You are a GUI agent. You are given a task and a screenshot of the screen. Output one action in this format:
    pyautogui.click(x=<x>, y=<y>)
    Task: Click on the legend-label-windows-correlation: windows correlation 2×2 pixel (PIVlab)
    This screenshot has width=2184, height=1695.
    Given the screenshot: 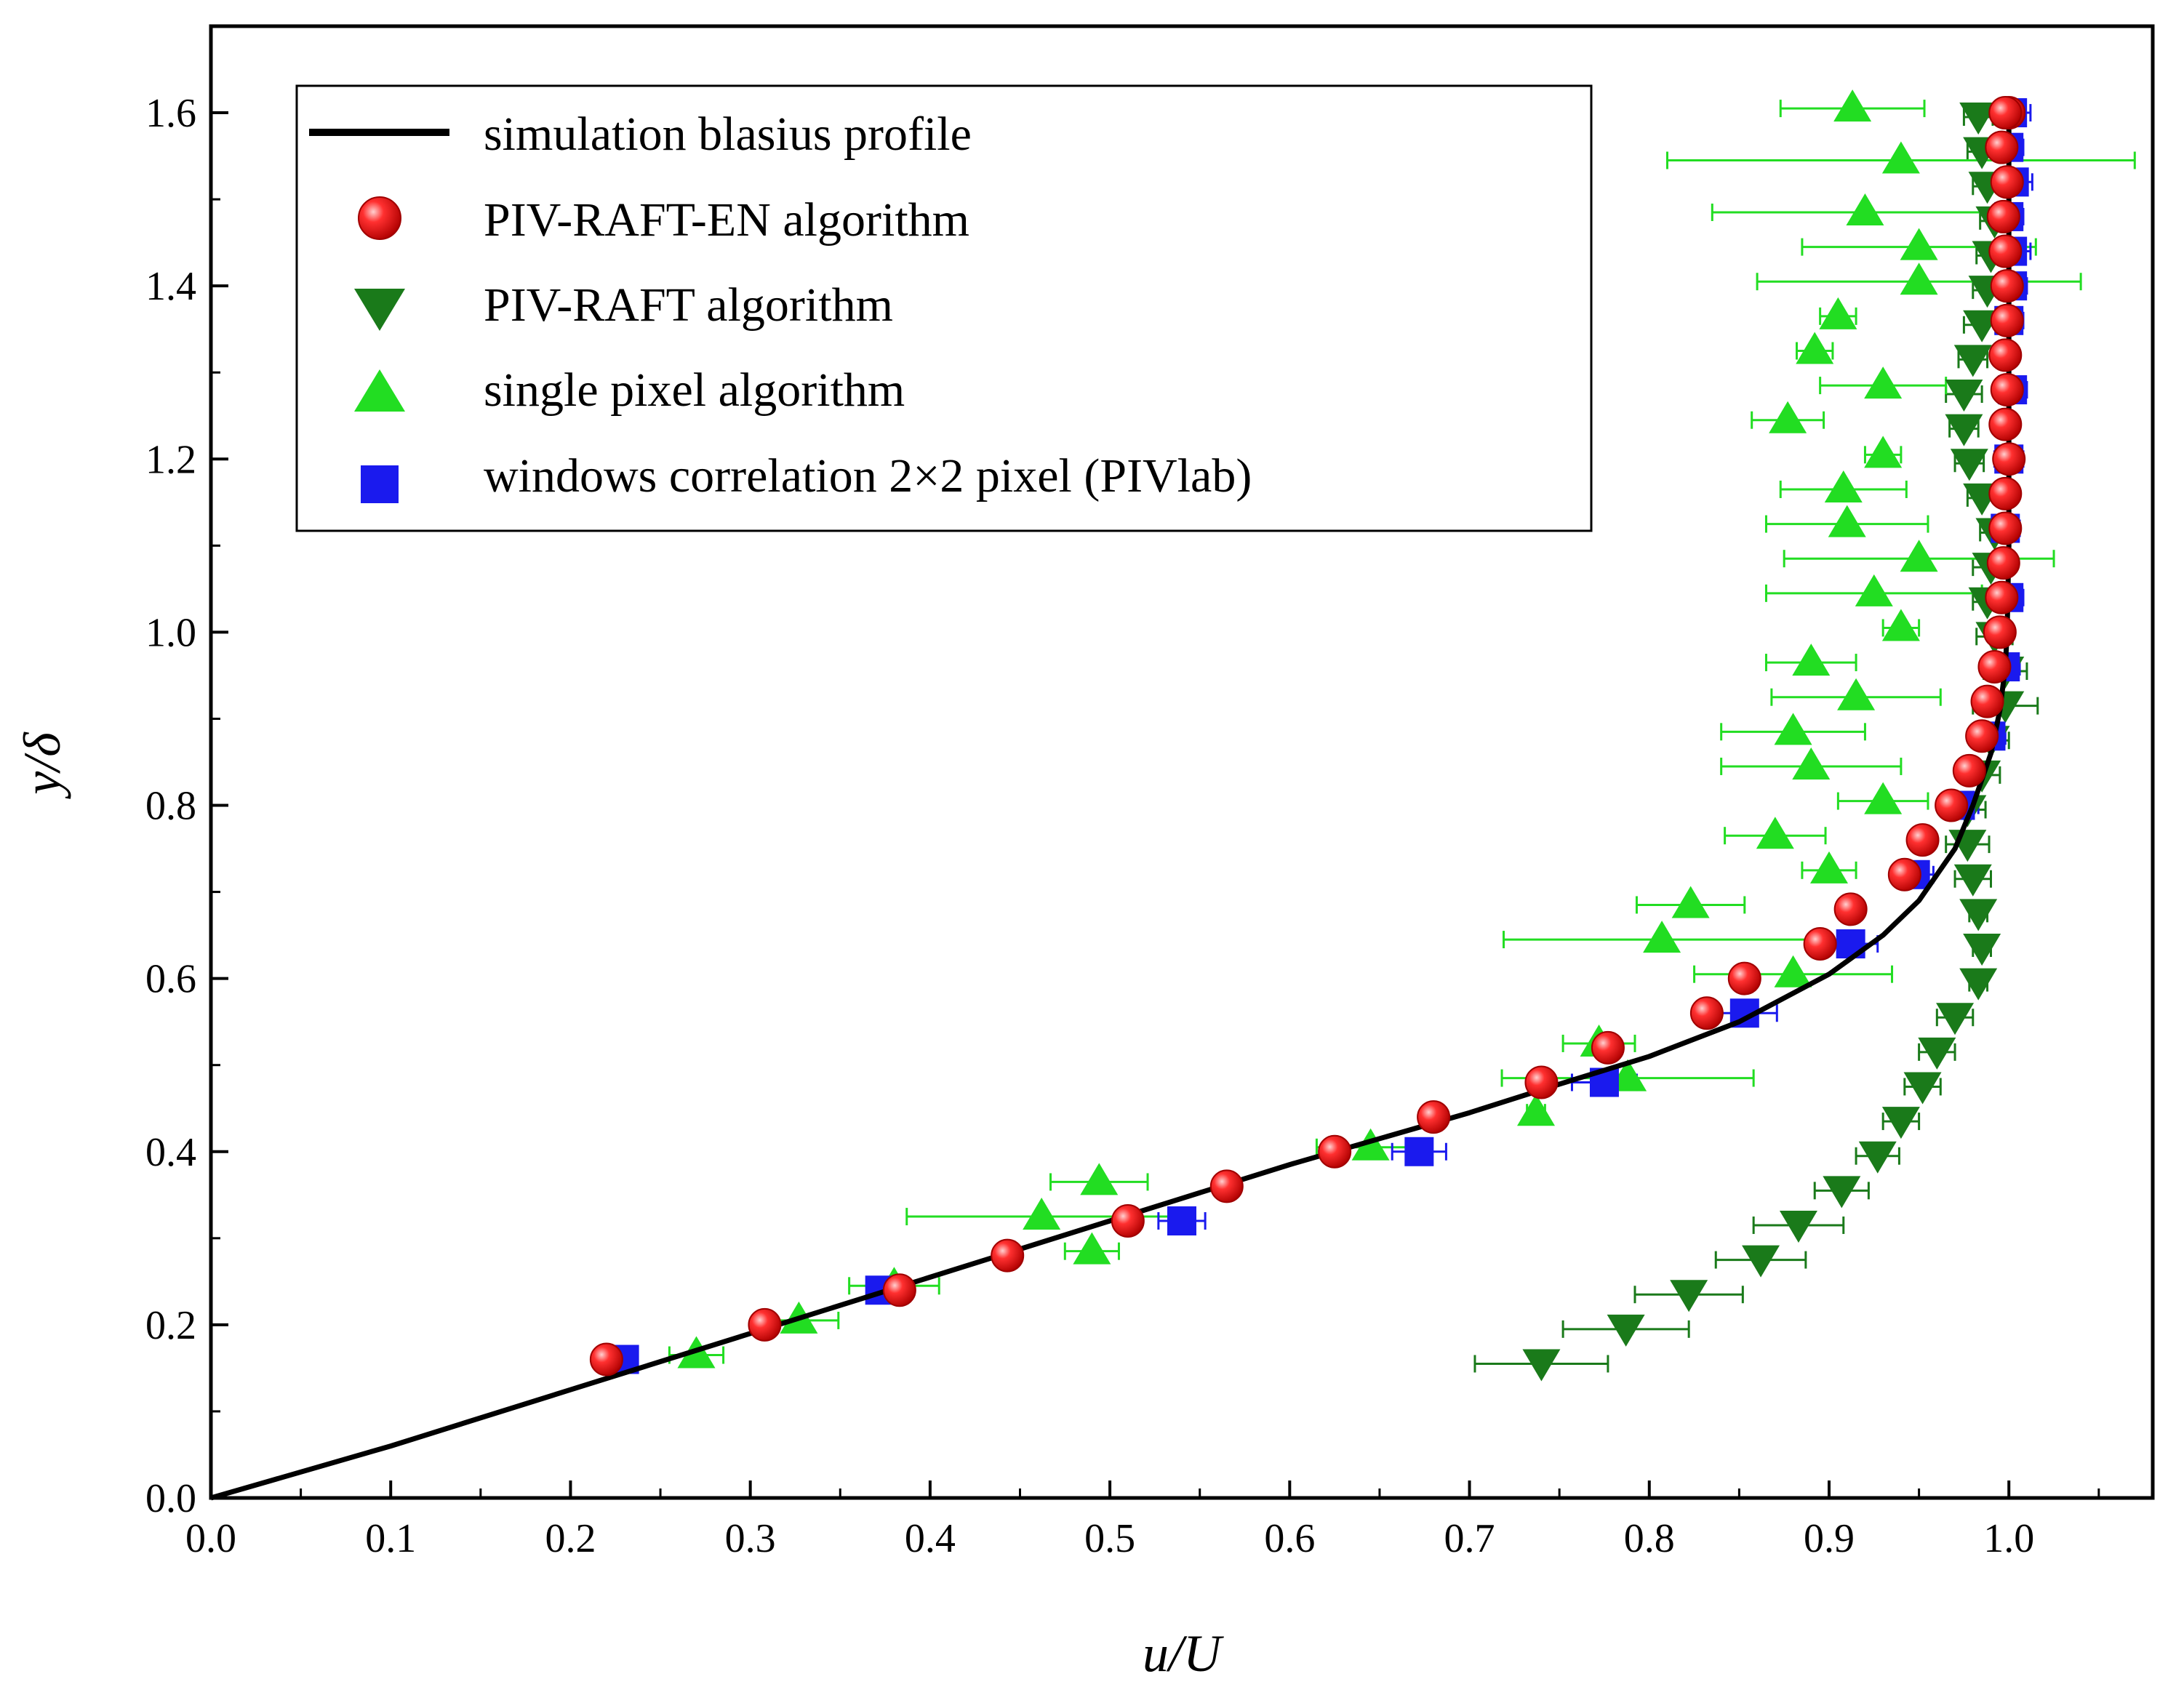 What is the action you would take?
    pyautogui.click(x=868, y=475)
    